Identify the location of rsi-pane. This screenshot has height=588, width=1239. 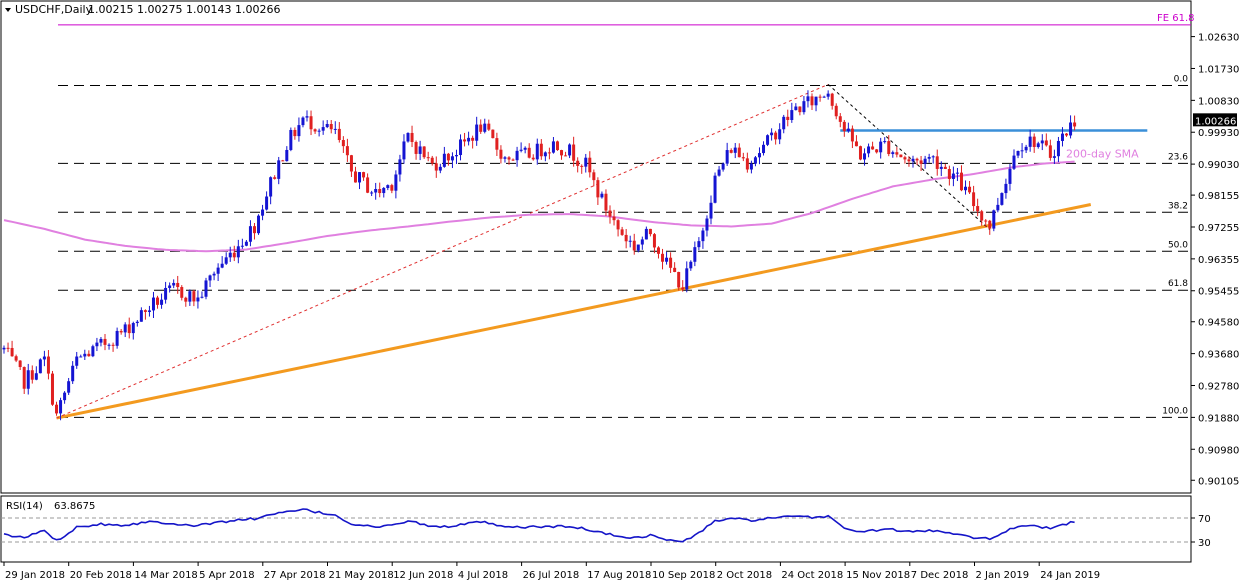
(596, 529).